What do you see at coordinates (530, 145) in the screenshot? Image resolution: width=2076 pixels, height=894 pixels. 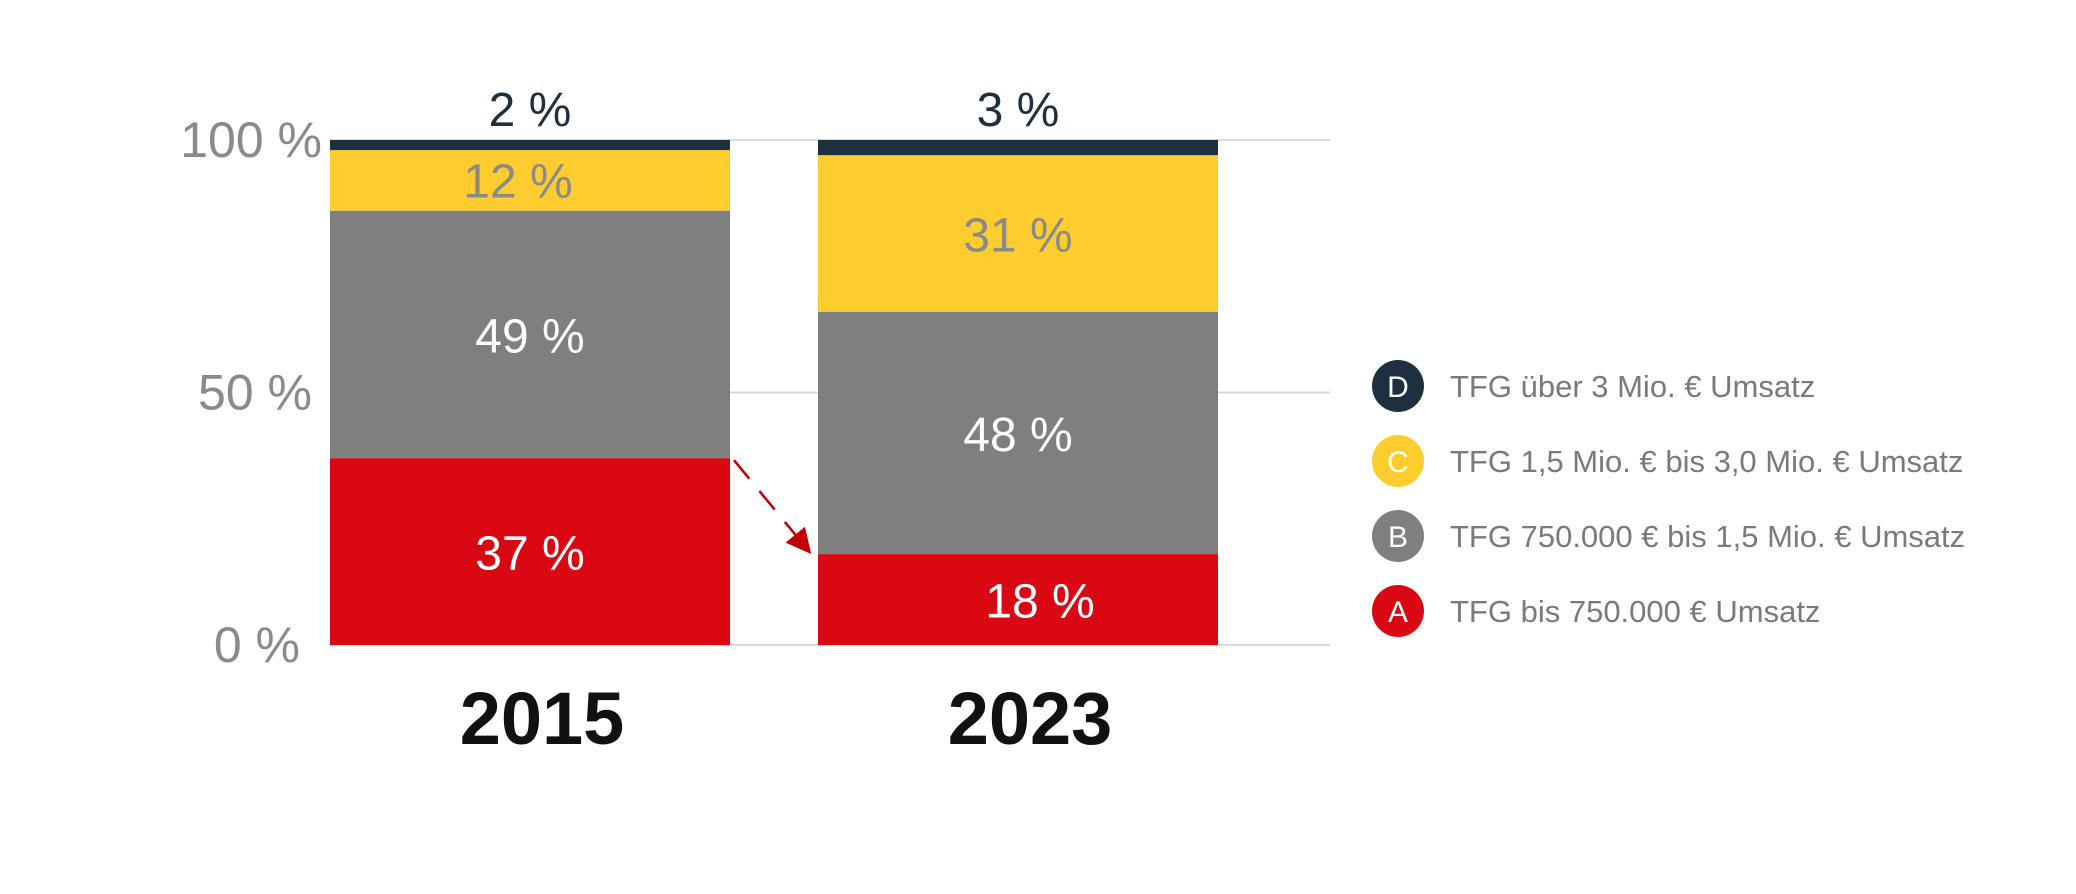 I see `bar-segment-d-2015` at bounding box center [530, 145].